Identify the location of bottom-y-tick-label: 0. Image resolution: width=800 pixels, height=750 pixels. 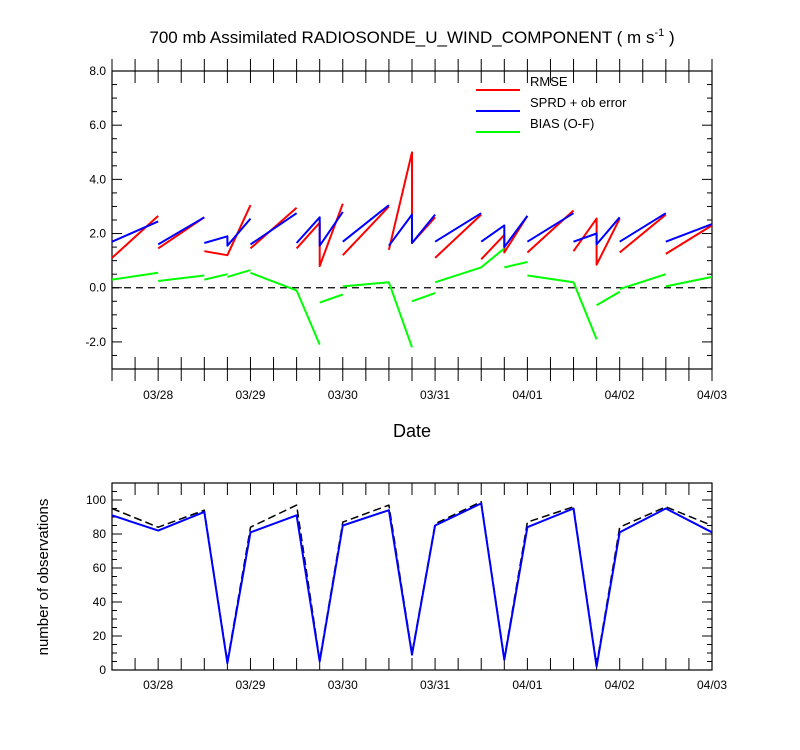
(102, 670).